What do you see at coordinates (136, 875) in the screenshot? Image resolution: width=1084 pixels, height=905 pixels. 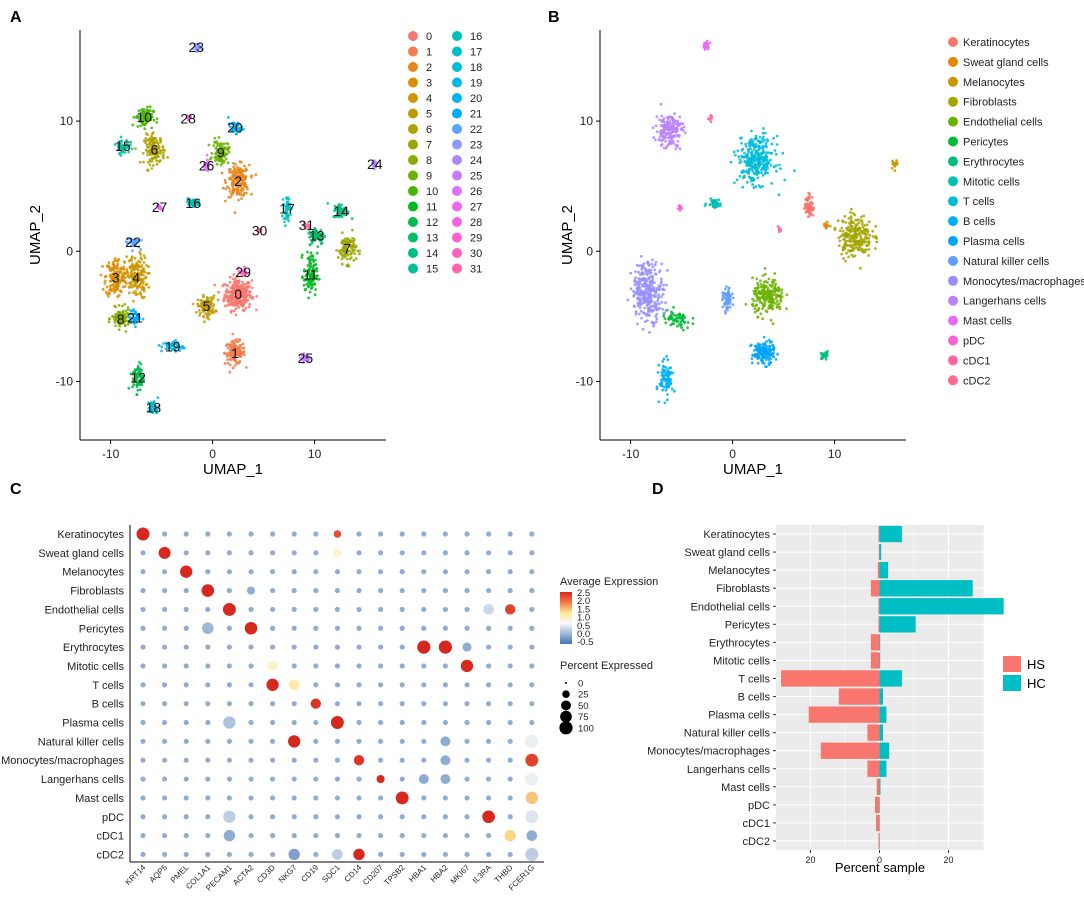 I see `dotplot-gene-label: KRT14` at bounding box center [136, 875].